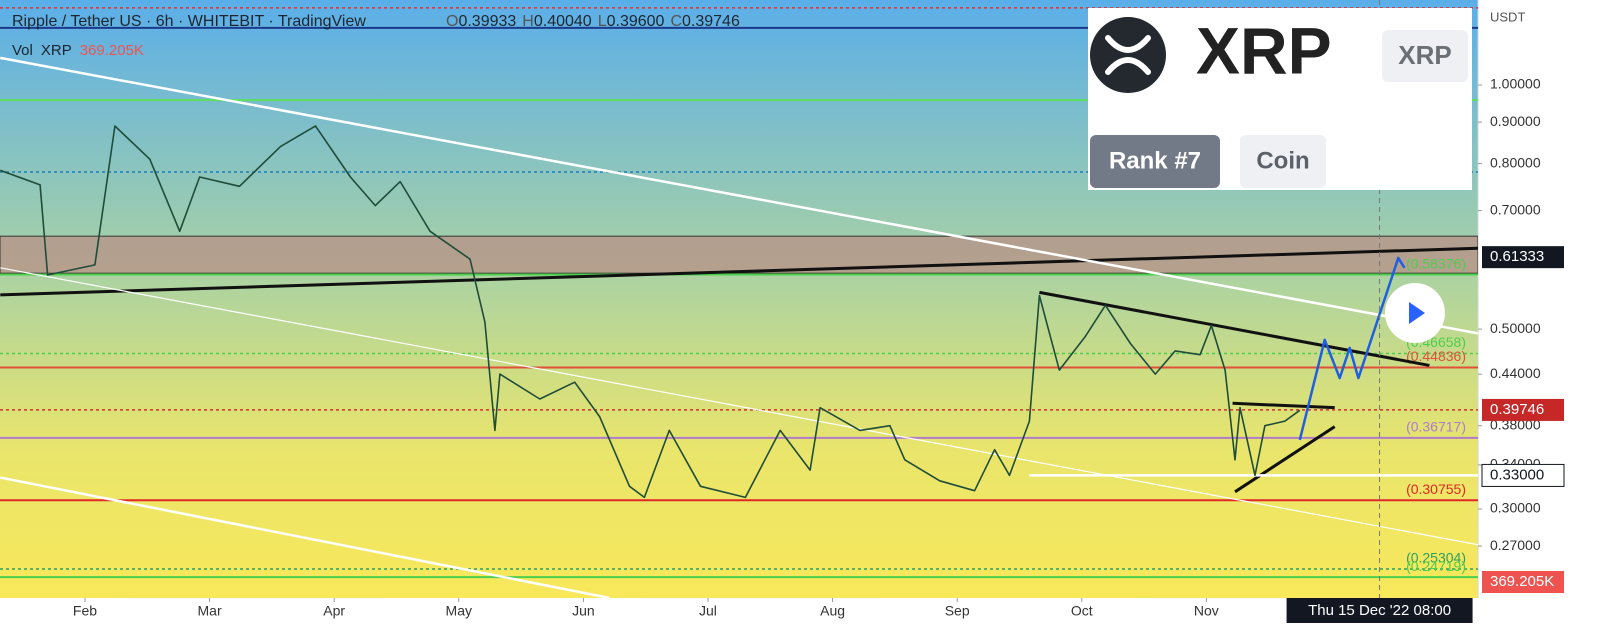 Image resolution: width=1600 pixels, height=638 pixels. What do you see at coordinates (1352, 348) in the screenshot?
I see `projection-line` at bounding box center [1352, 348].